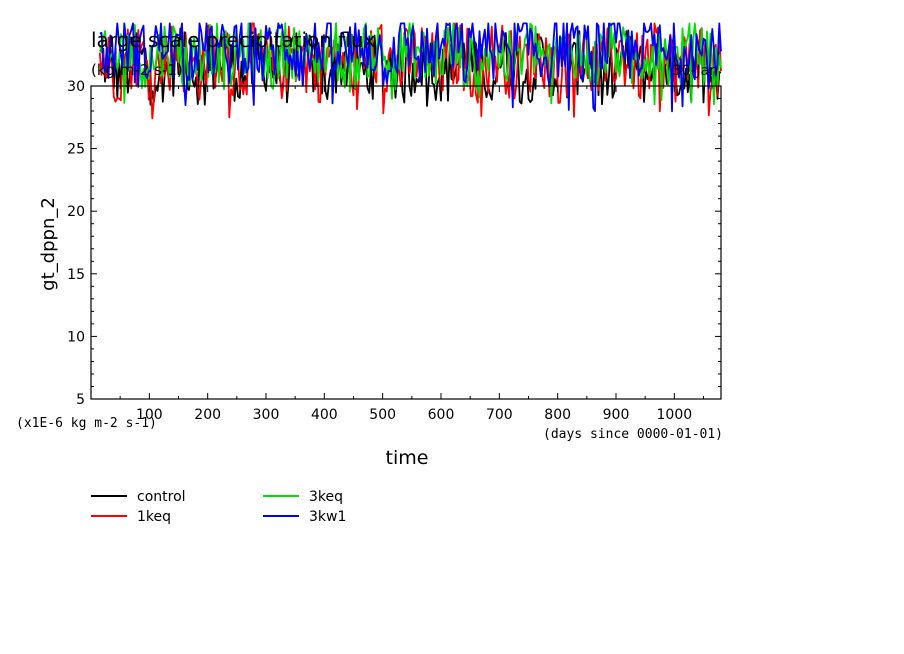 The width and height of the screenshot is (904, 654). I want to click on y-tick-label: 25, so click(76, 150).